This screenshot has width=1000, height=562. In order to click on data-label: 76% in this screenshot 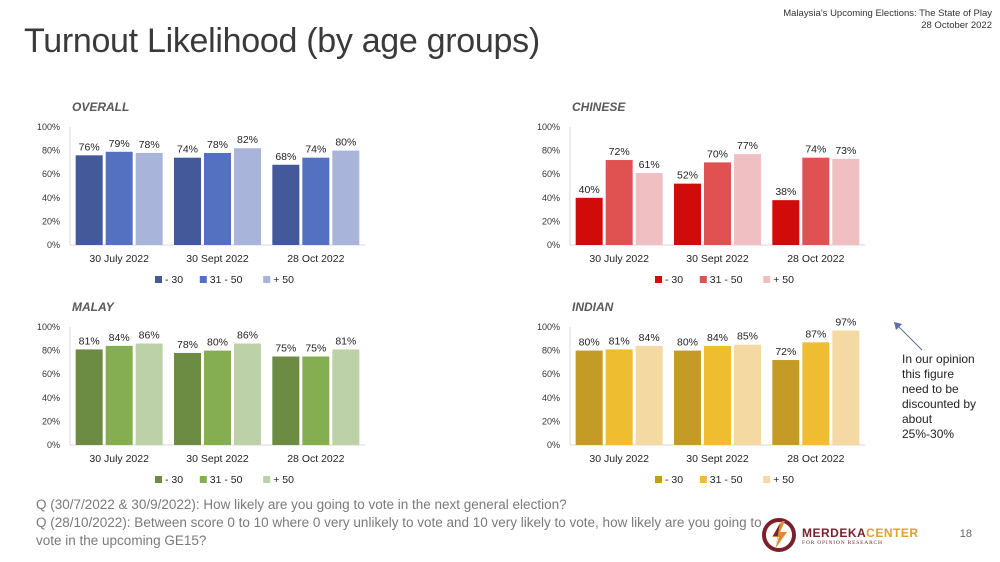, I will do `click(89, 147)`.